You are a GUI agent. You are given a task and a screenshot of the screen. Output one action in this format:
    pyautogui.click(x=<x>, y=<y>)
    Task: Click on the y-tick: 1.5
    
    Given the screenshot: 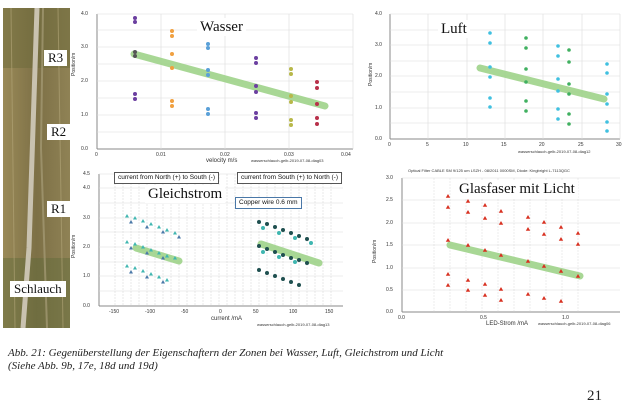 What is the action you would take?
    pyautogui.click(x=389, y=245)
    